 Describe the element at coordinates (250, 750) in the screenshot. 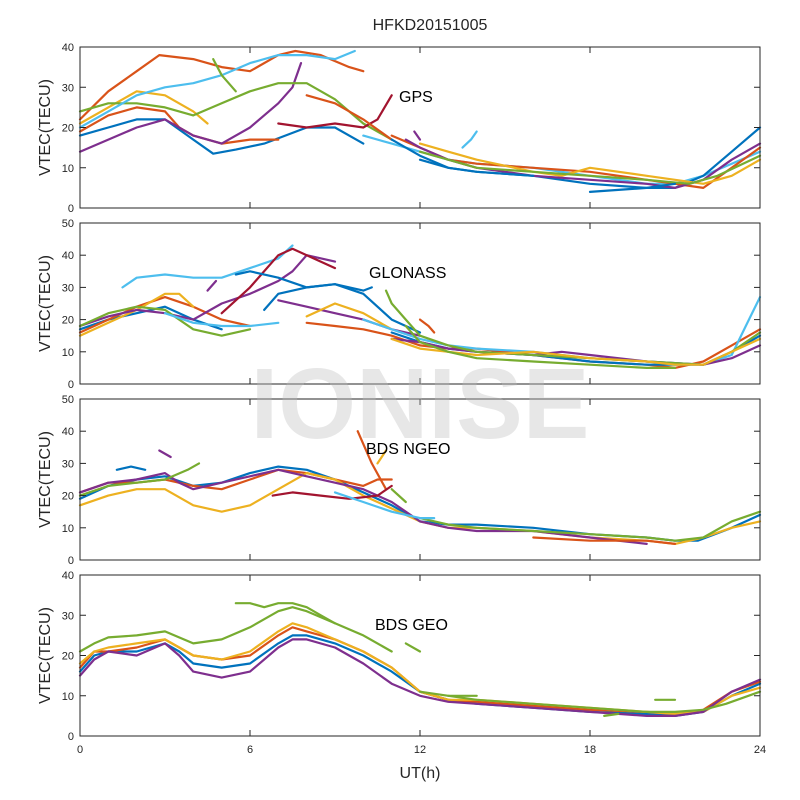

I see `x-tick-label: 6` at that location.